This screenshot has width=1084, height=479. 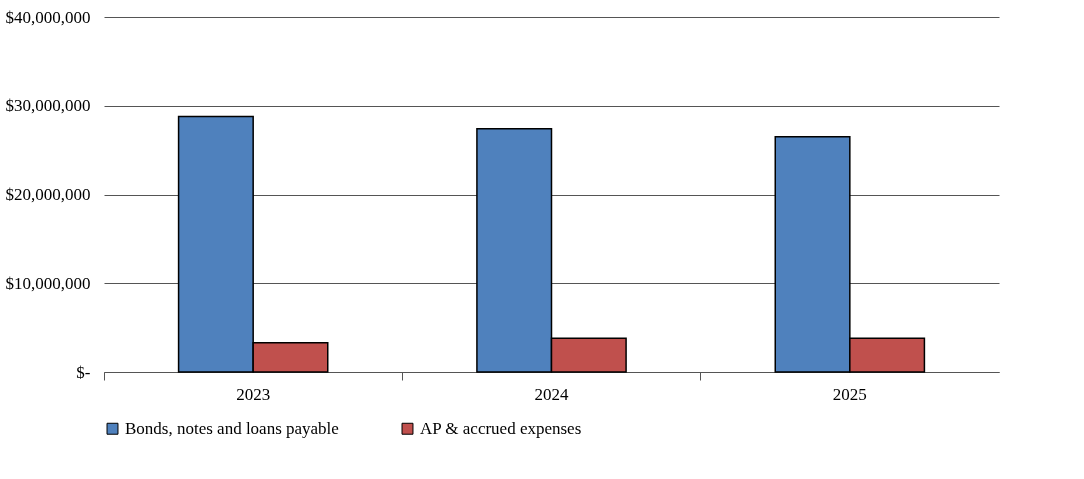 I want to click on y-tick-label: $10,000,000, so click(x=48, y=283).